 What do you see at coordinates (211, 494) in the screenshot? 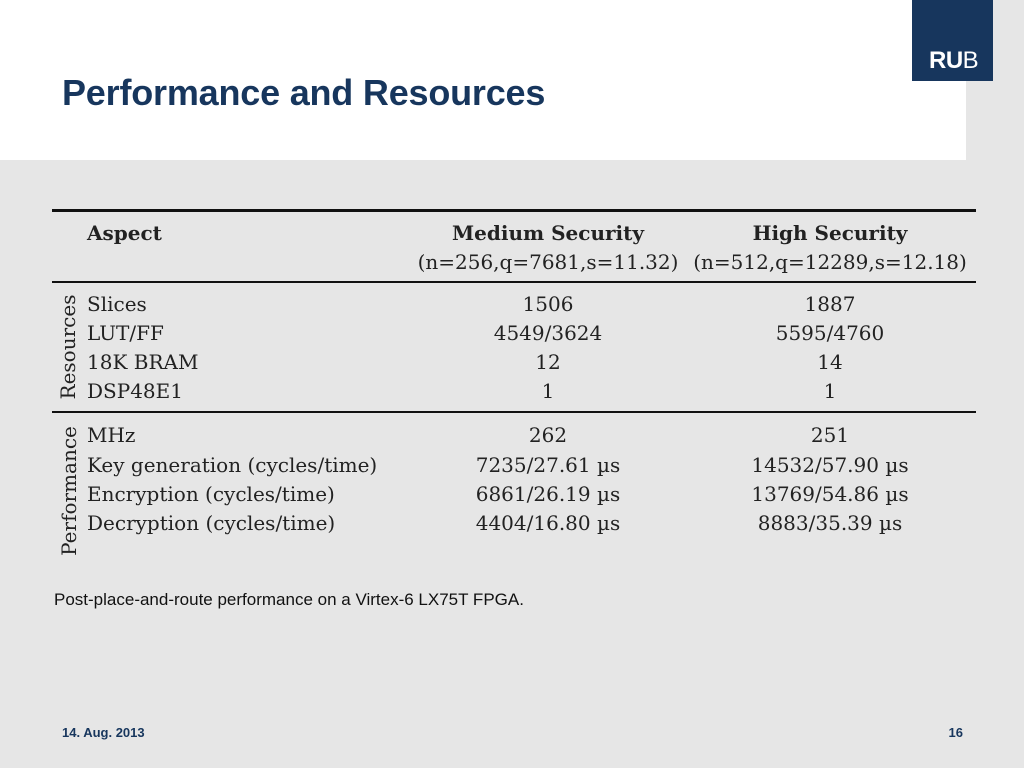
I see `row-aspect-encryption: Encryption (cycles/time)` at bounding box center [211, 494].